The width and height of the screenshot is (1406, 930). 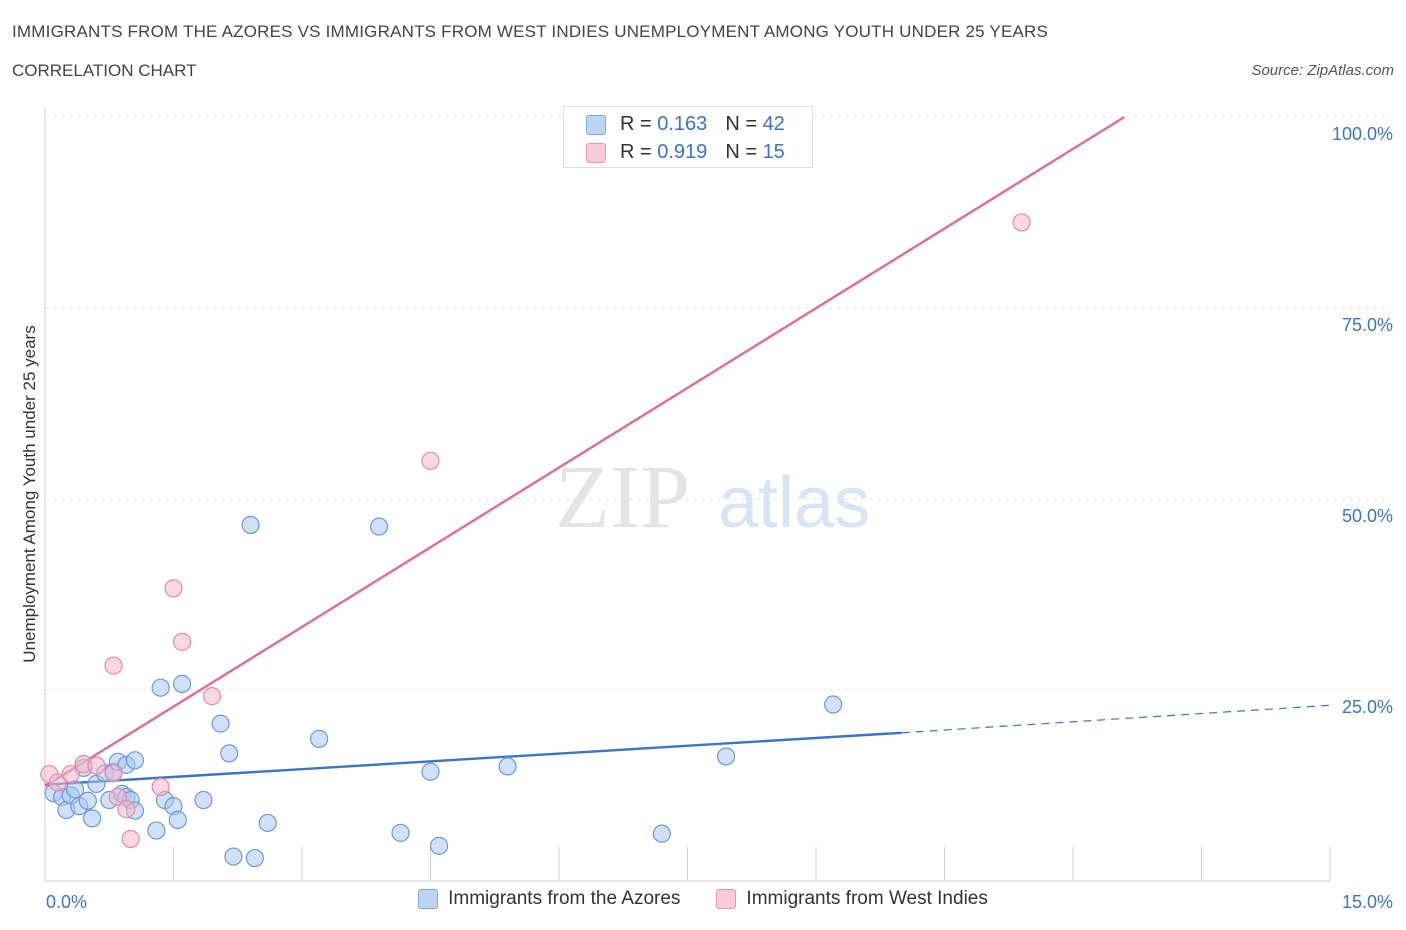 What do you see at coordinates (596, 124) in the screenshot?
I see `swatch-azores` at bounding box center [596, 124].